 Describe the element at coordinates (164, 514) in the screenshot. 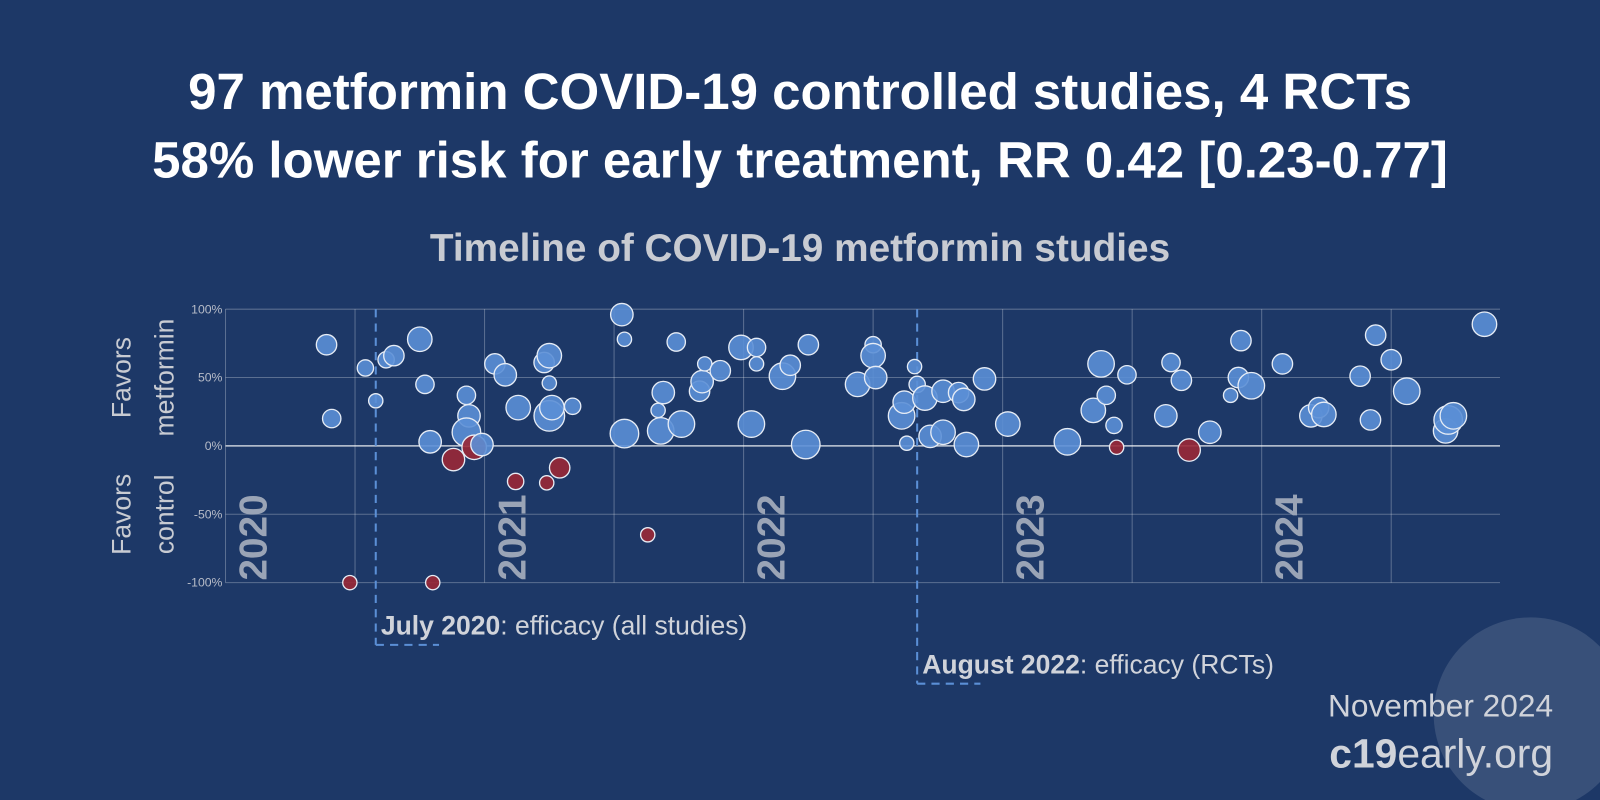

I see `y-label: control` at that location.